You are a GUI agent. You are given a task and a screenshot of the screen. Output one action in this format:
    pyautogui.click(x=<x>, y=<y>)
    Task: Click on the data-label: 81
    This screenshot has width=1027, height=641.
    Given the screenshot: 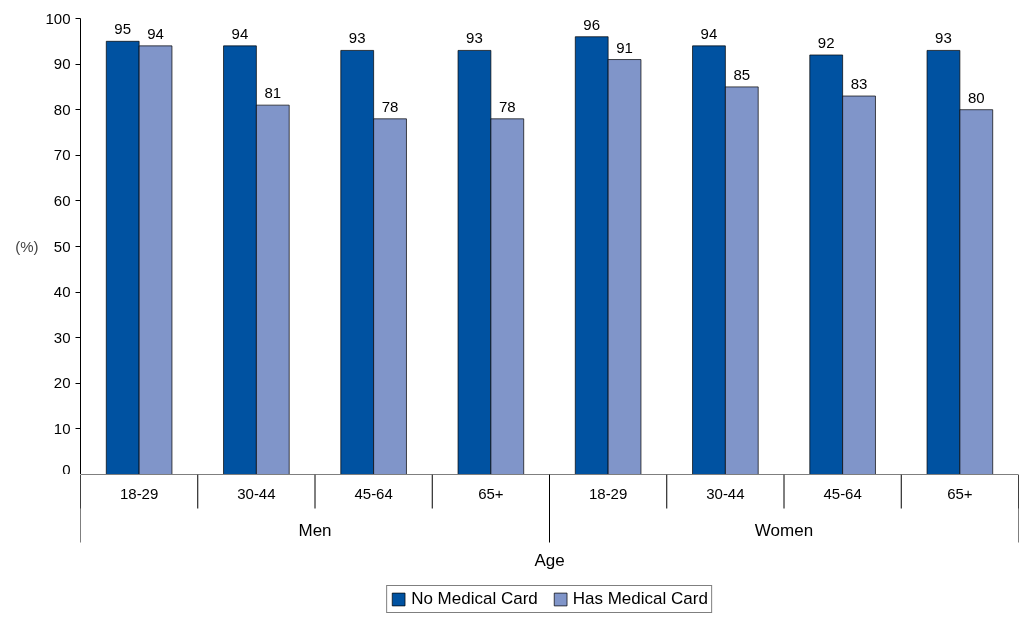 What is the action you would take?
    pyautogui.click(x=273, y=93)
    